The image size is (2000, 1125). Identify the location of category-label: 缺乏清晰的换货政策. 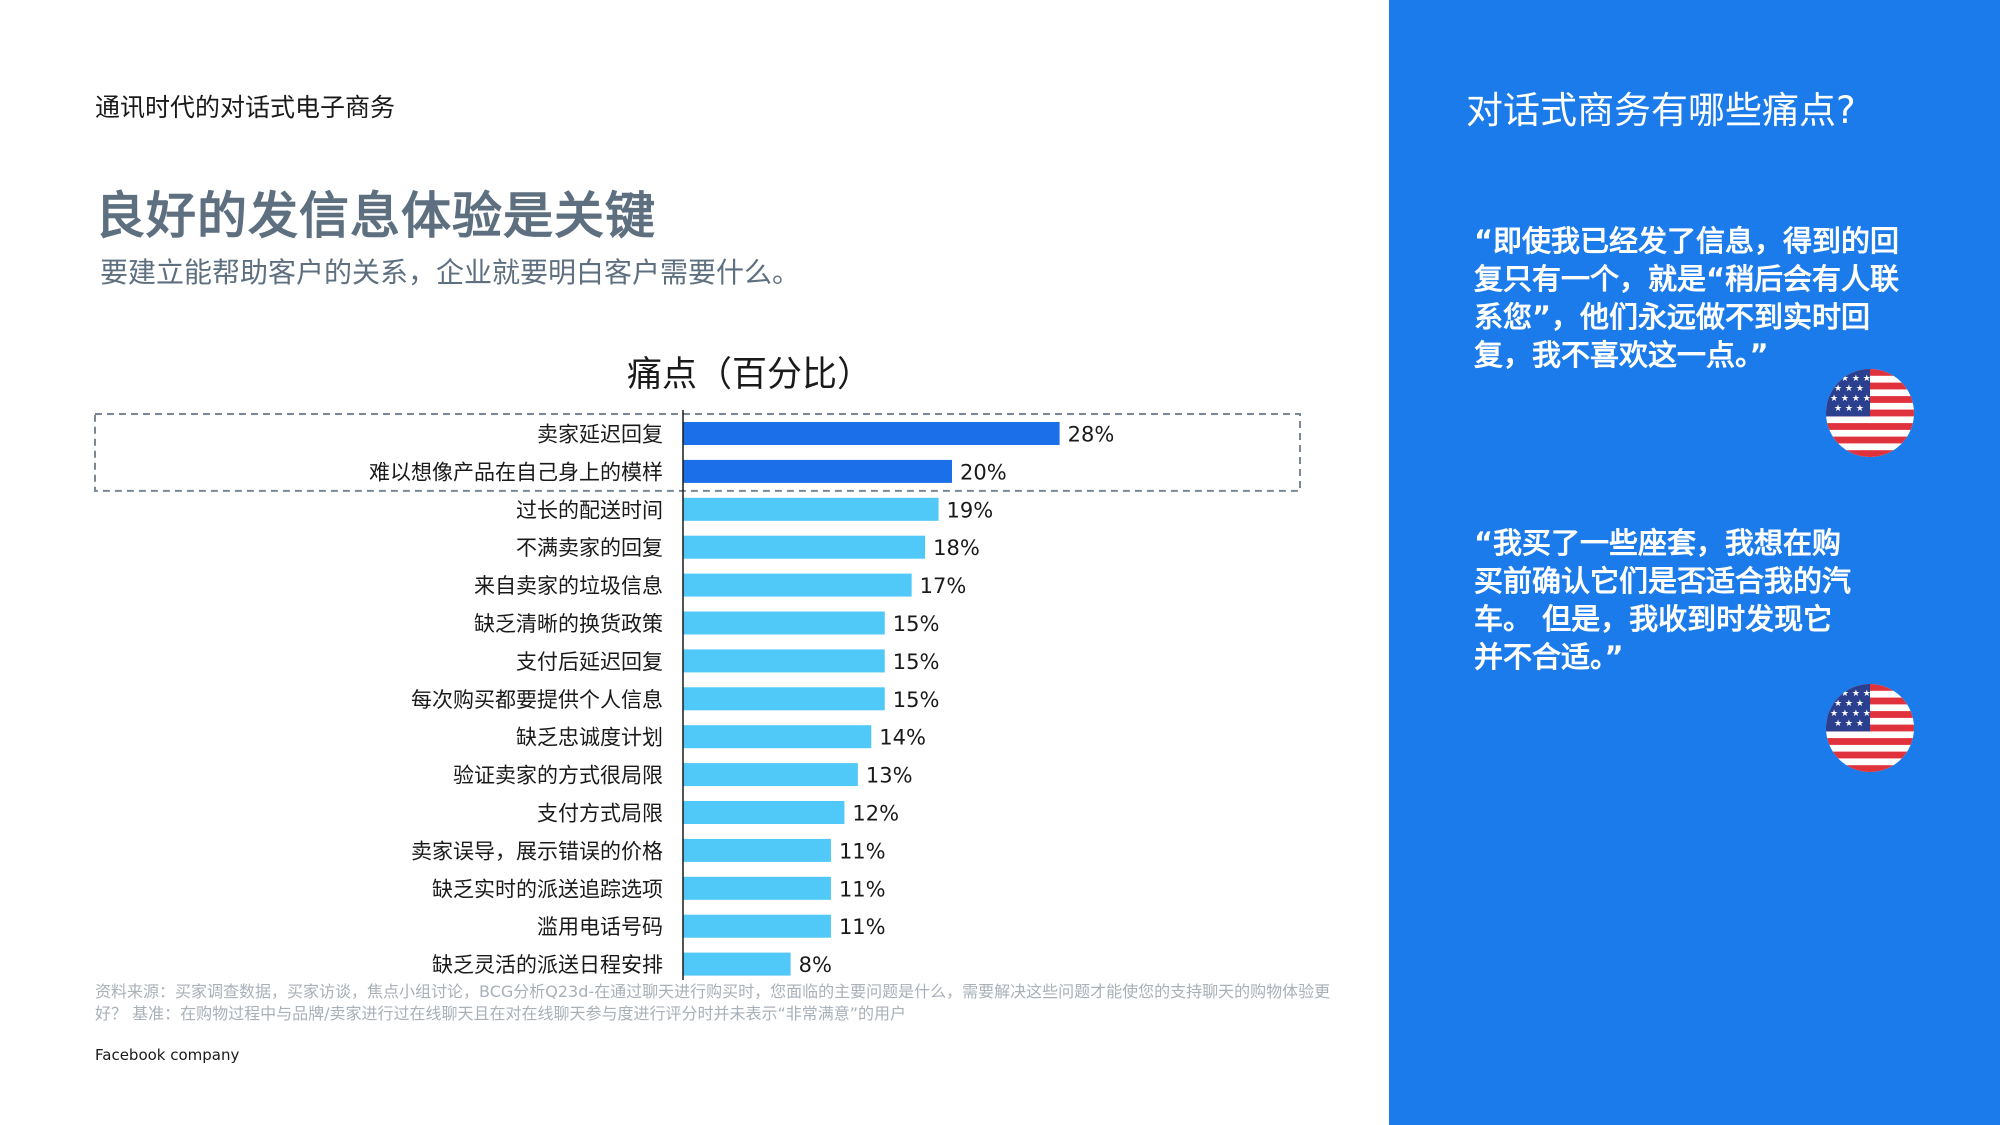
(568, 624).